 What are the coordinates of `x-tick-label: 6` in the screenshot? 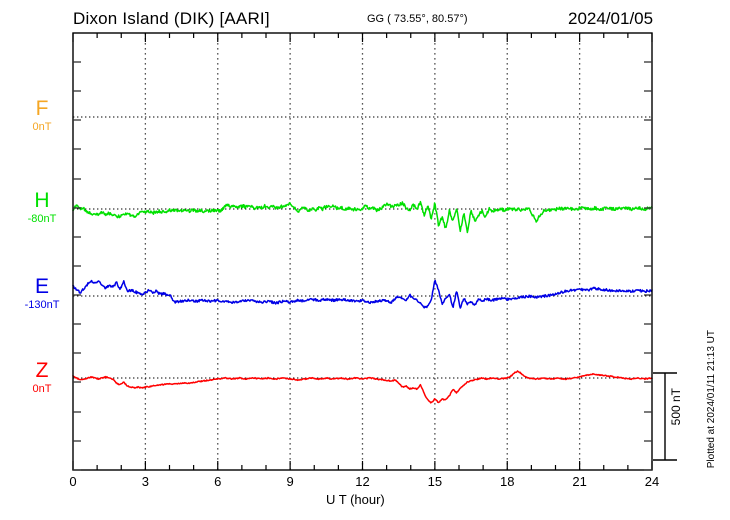 It's located at (218, 481).